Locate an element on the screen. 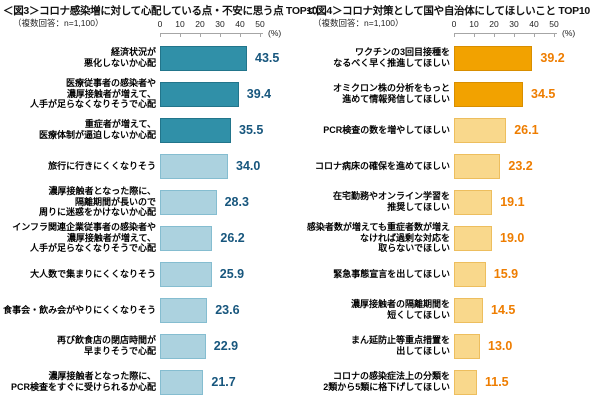  bar-row: ワクチンの3回目接種を なるべく早く推進してほしい 39.2 is located at coordinates (450, 58).